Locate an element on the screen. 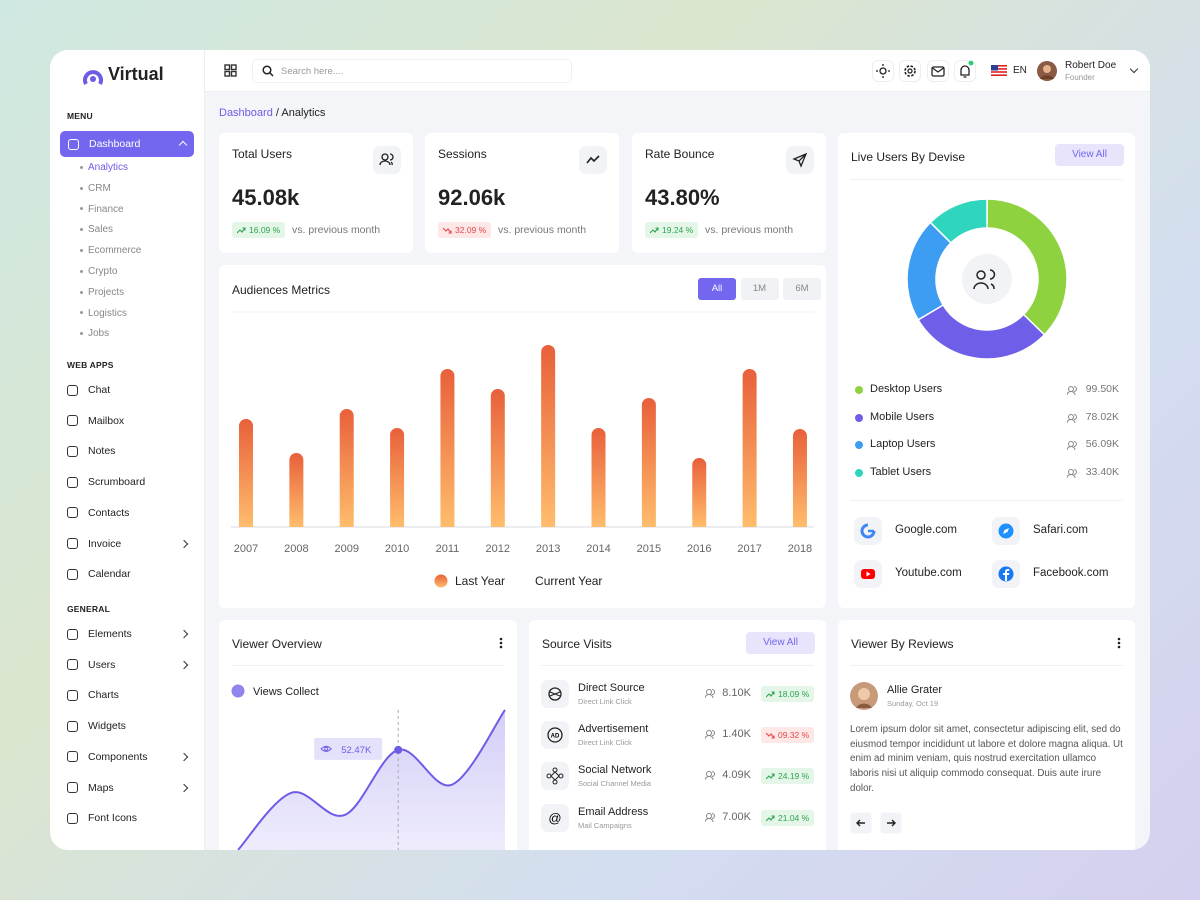 The image size is (1200, 900). search-icon is located at coordinates (268, 71).